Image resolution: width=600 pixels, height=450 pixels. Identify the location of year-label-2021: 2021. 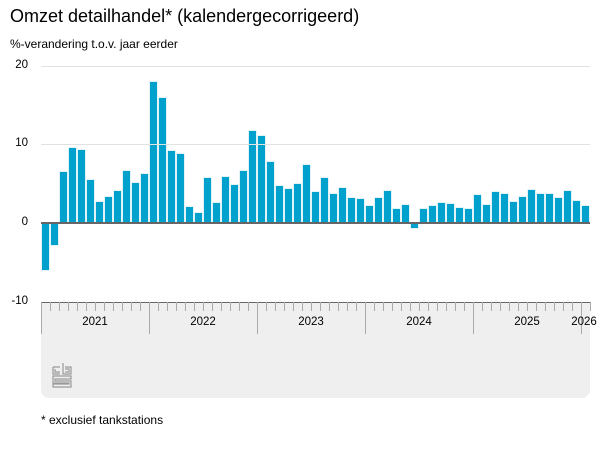
(95, 322).